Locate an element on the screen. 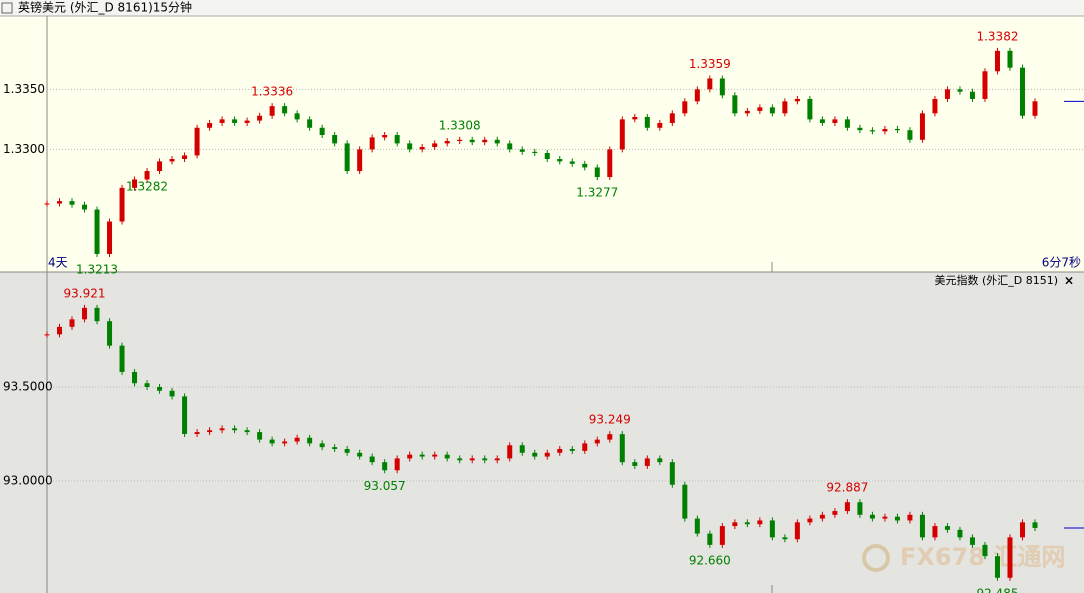 This screenshot has width=1084, height=593. price-annotation: 1.3213 is located at coordinates (97, 269).